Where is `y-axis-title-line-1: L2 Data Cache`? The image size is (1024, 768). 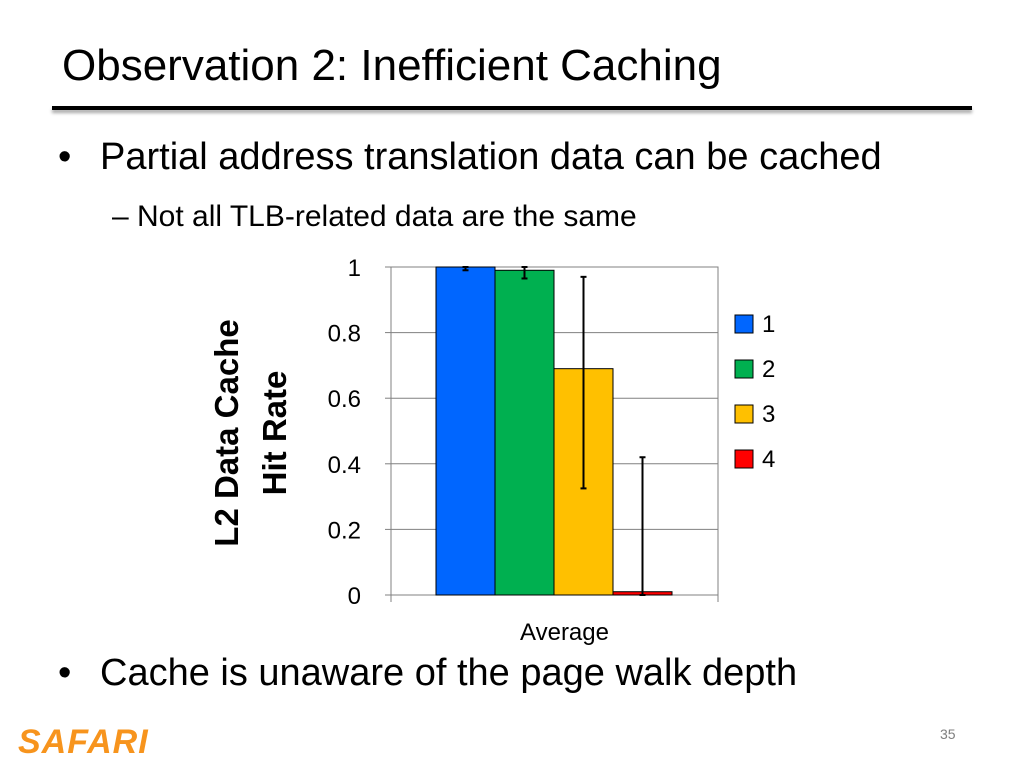 y-axis-title-line-1: L2 Data Cache is located at coordinates (226, 432).